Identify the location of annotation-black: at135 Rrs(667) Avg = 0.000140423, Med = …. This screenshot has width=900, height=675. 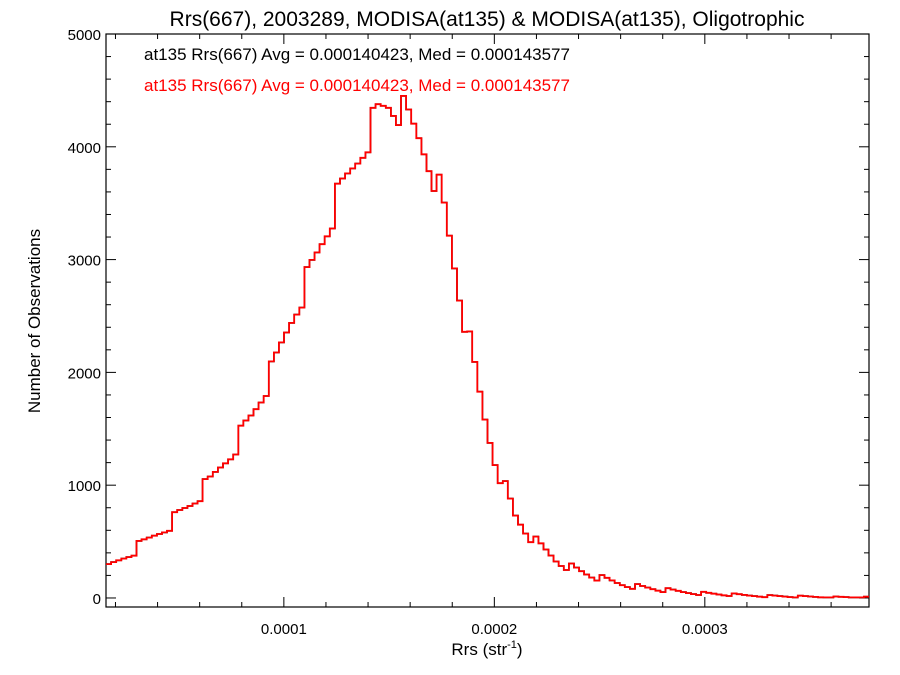
(357, 54).